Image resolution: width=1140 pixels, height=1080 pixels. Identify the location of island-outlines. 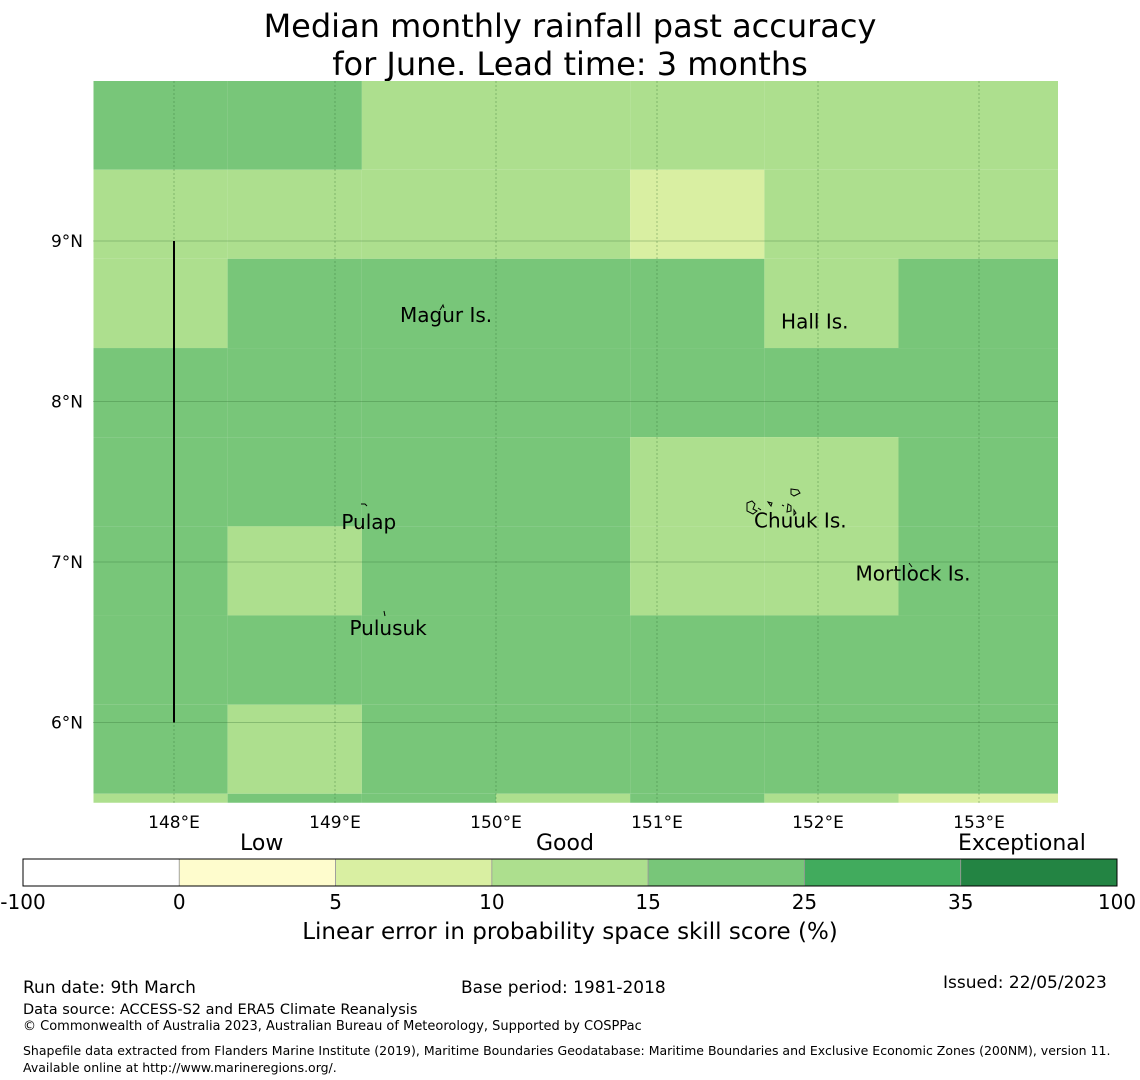
(637, 460).